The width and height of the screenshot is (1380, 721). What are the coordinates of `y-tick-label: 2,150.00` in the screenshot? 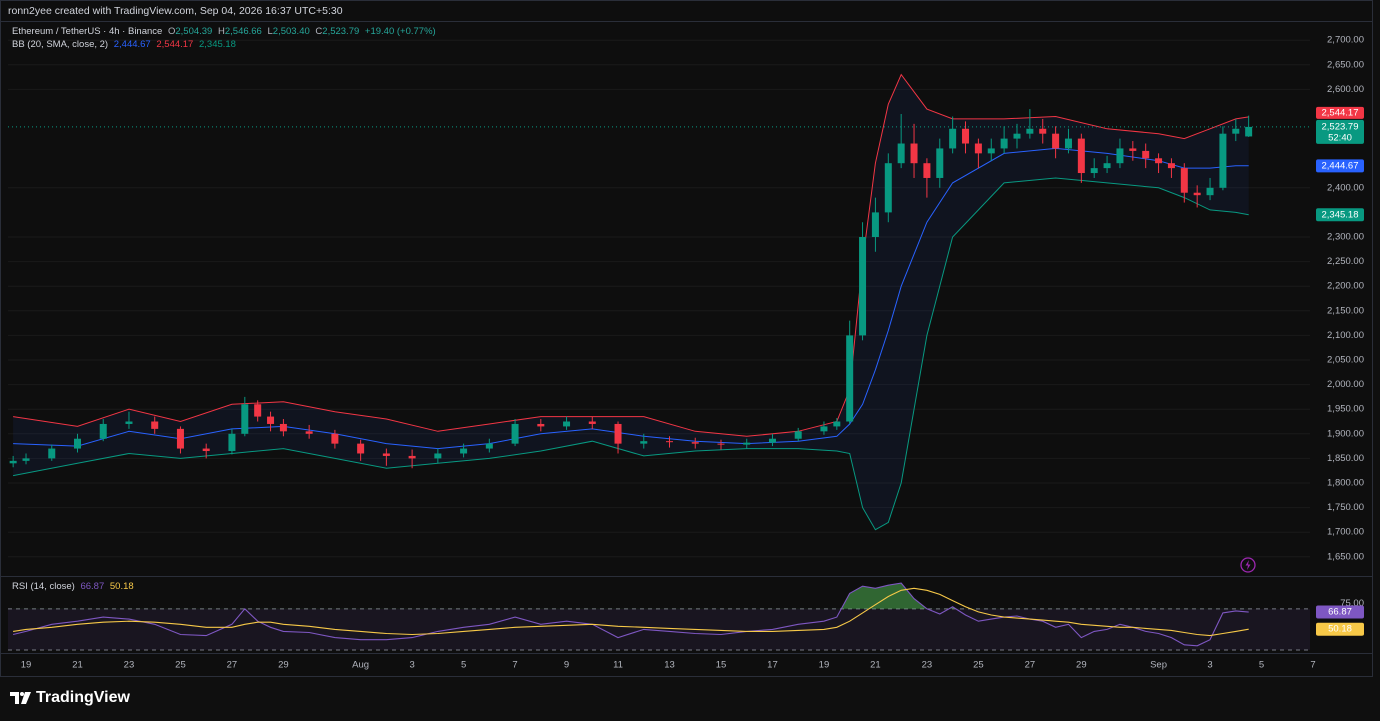 It's located at (1345, 310).